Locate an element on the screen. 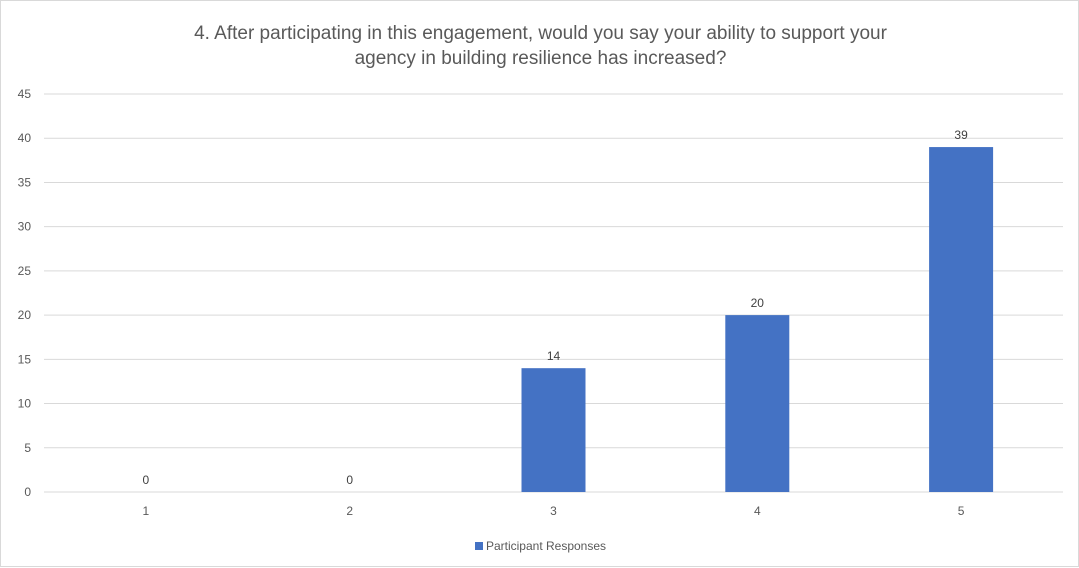 This screenshot has height=568, width=1079. x-tick-label-5: 5 is located at coordinates (961, 511).